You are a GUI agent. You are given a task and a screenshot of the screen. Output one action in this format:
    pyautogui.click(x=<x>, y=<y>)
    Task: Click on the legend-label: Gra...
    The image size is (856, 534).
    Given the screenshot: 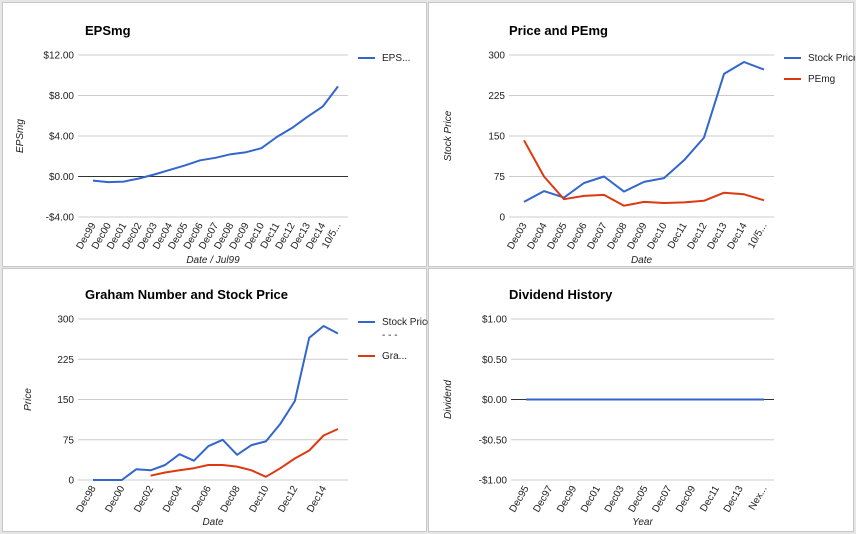 What is the action you would take?
    pyautogui.click(x=394, y=356)
    